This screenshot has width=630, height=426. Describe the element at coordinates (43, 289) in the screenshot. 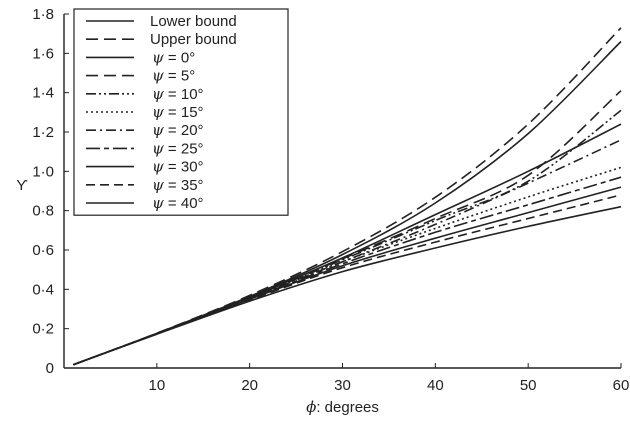

I see `y-tick-label: 0·4` at that location.